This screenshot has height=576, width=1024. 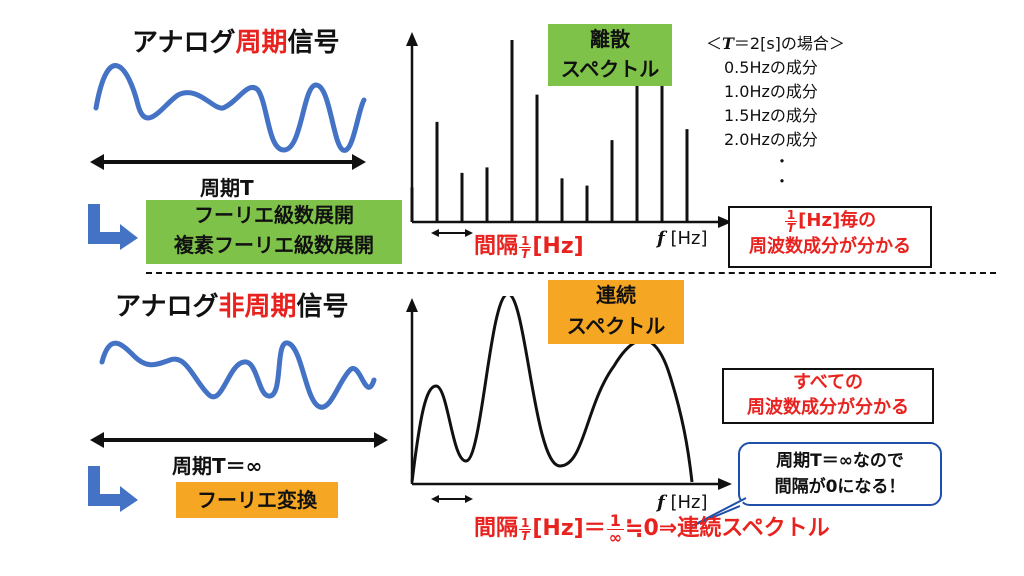 I want to click on bubble-line2: 間隔が0になる！, so click(x=840, y=487).